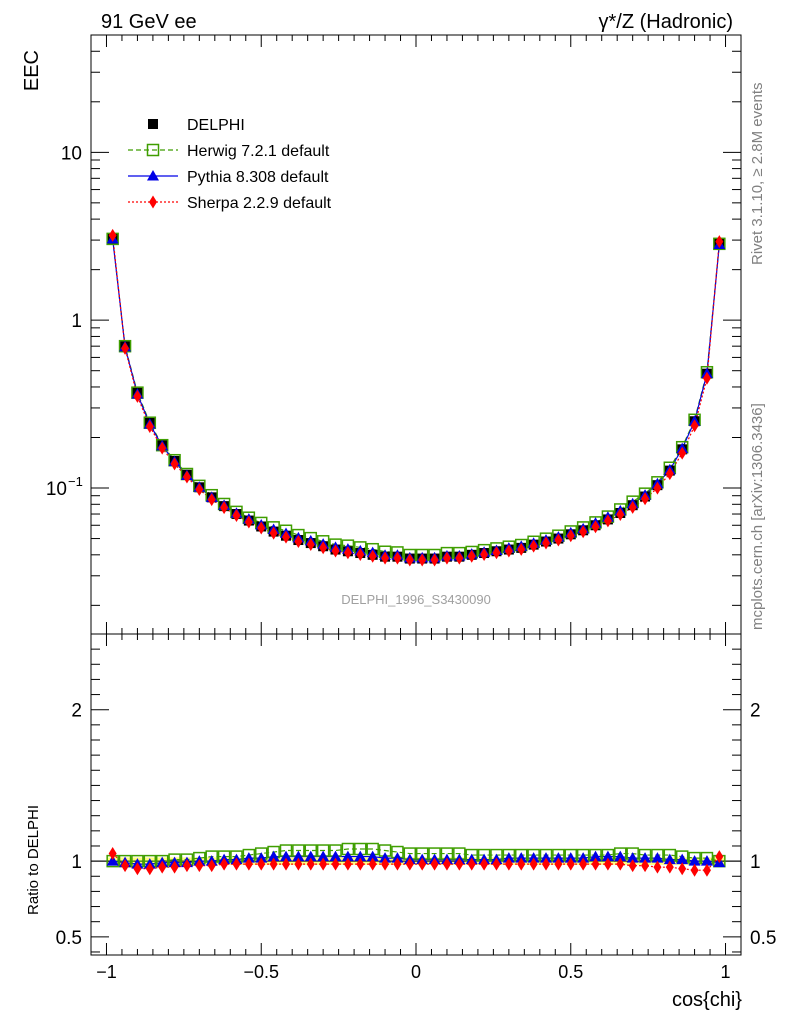 The width and height of the screenshot is (786, 1024). I want to click on header-left: 91 GeV ee, so click(149, 22).